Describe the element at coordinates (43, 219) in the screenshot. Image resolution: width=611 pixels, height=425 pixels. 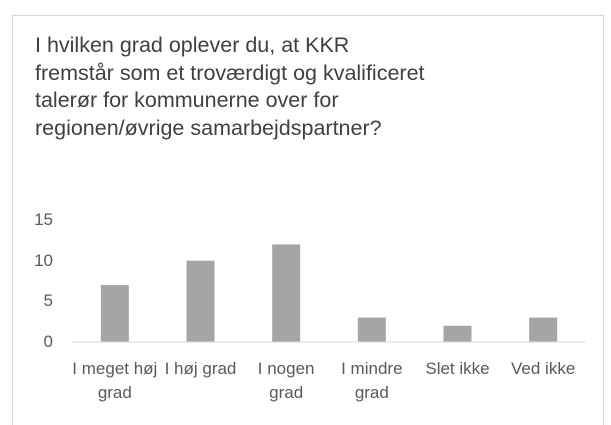
I see `y-tick-label: 15` at that location.